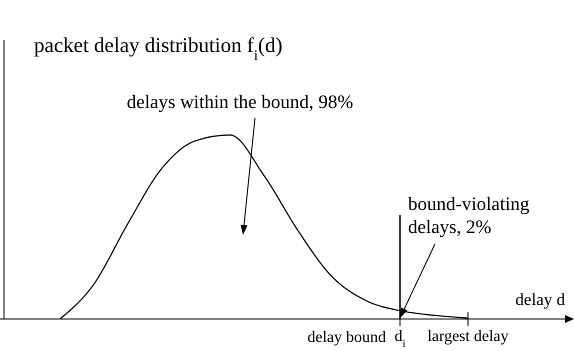 This screenshot has height=350, width=574. What do you see at coordinates (400, 339) in the screenshot?
I see `x-tick-label: d$_{i}$` at bounding box center [400, 339].